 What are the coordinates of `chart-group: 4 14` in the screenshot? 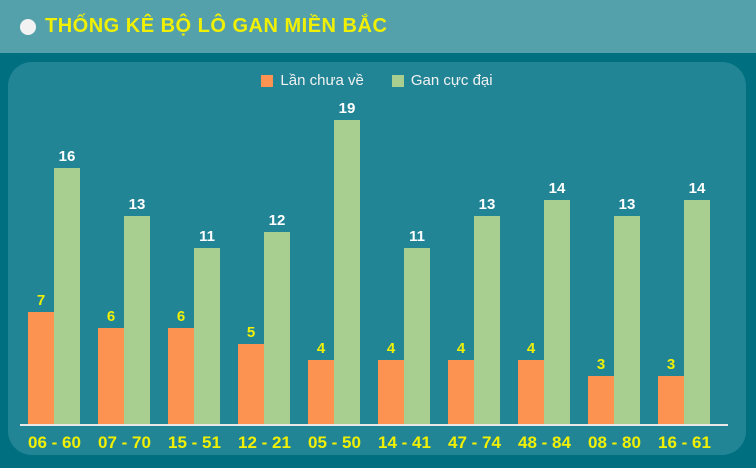 It's located at (544, 302).